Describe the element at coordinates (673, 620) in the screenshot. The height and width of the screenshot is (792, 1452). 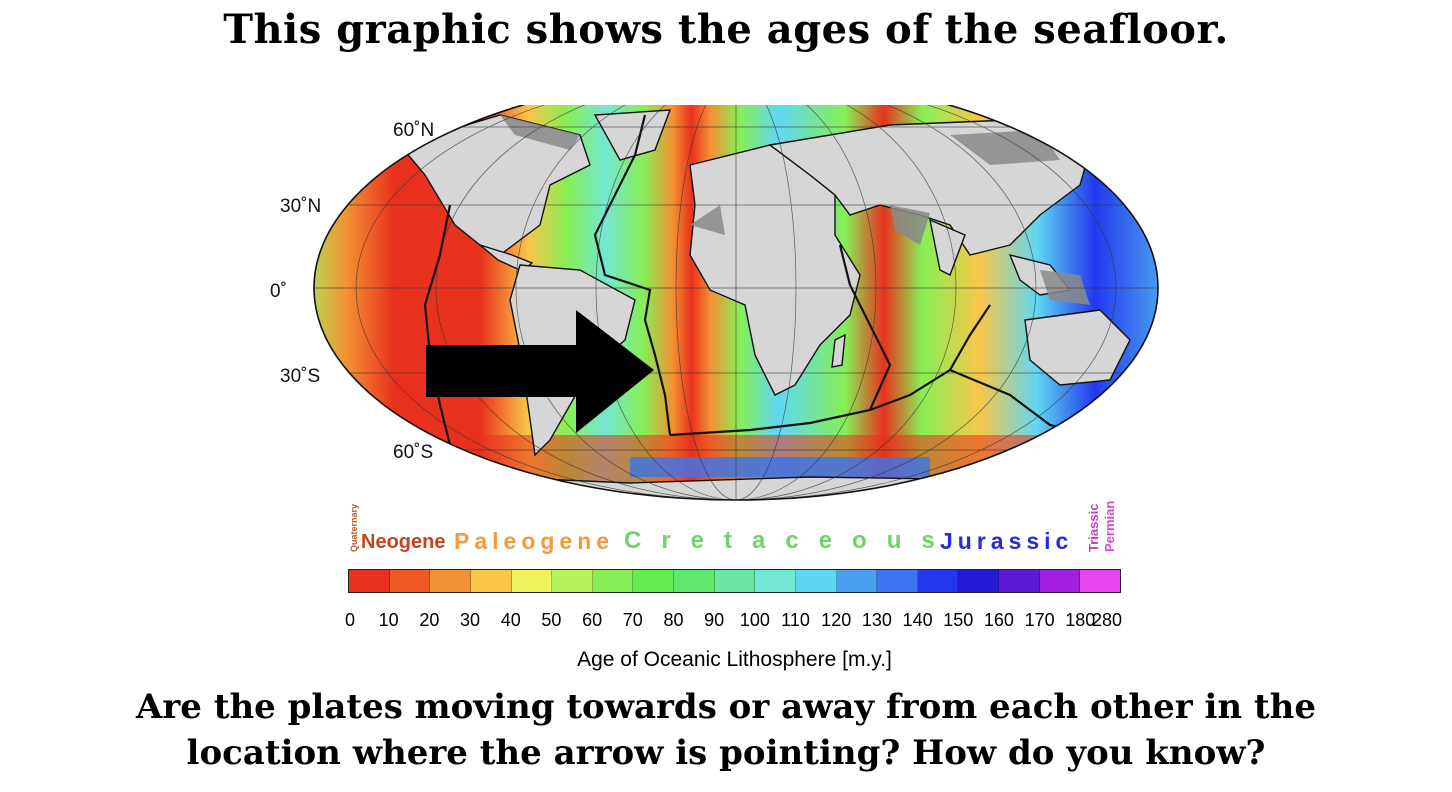
I see `tick-label: 80` at that location.